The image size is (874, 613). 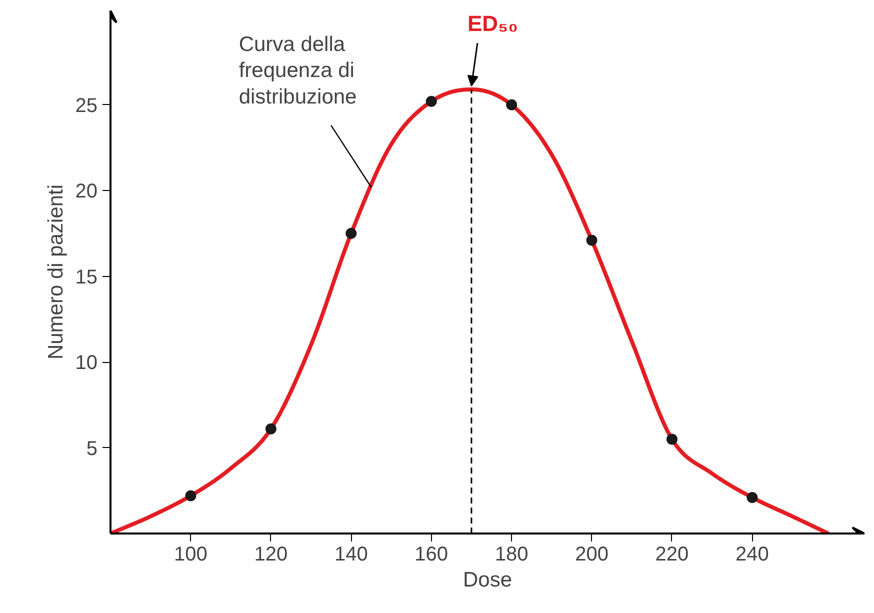 What do you see at coordinates (487, 580) in the screenshot?
I see `x-axis-title: Dose` at bounding box center [487, 580].